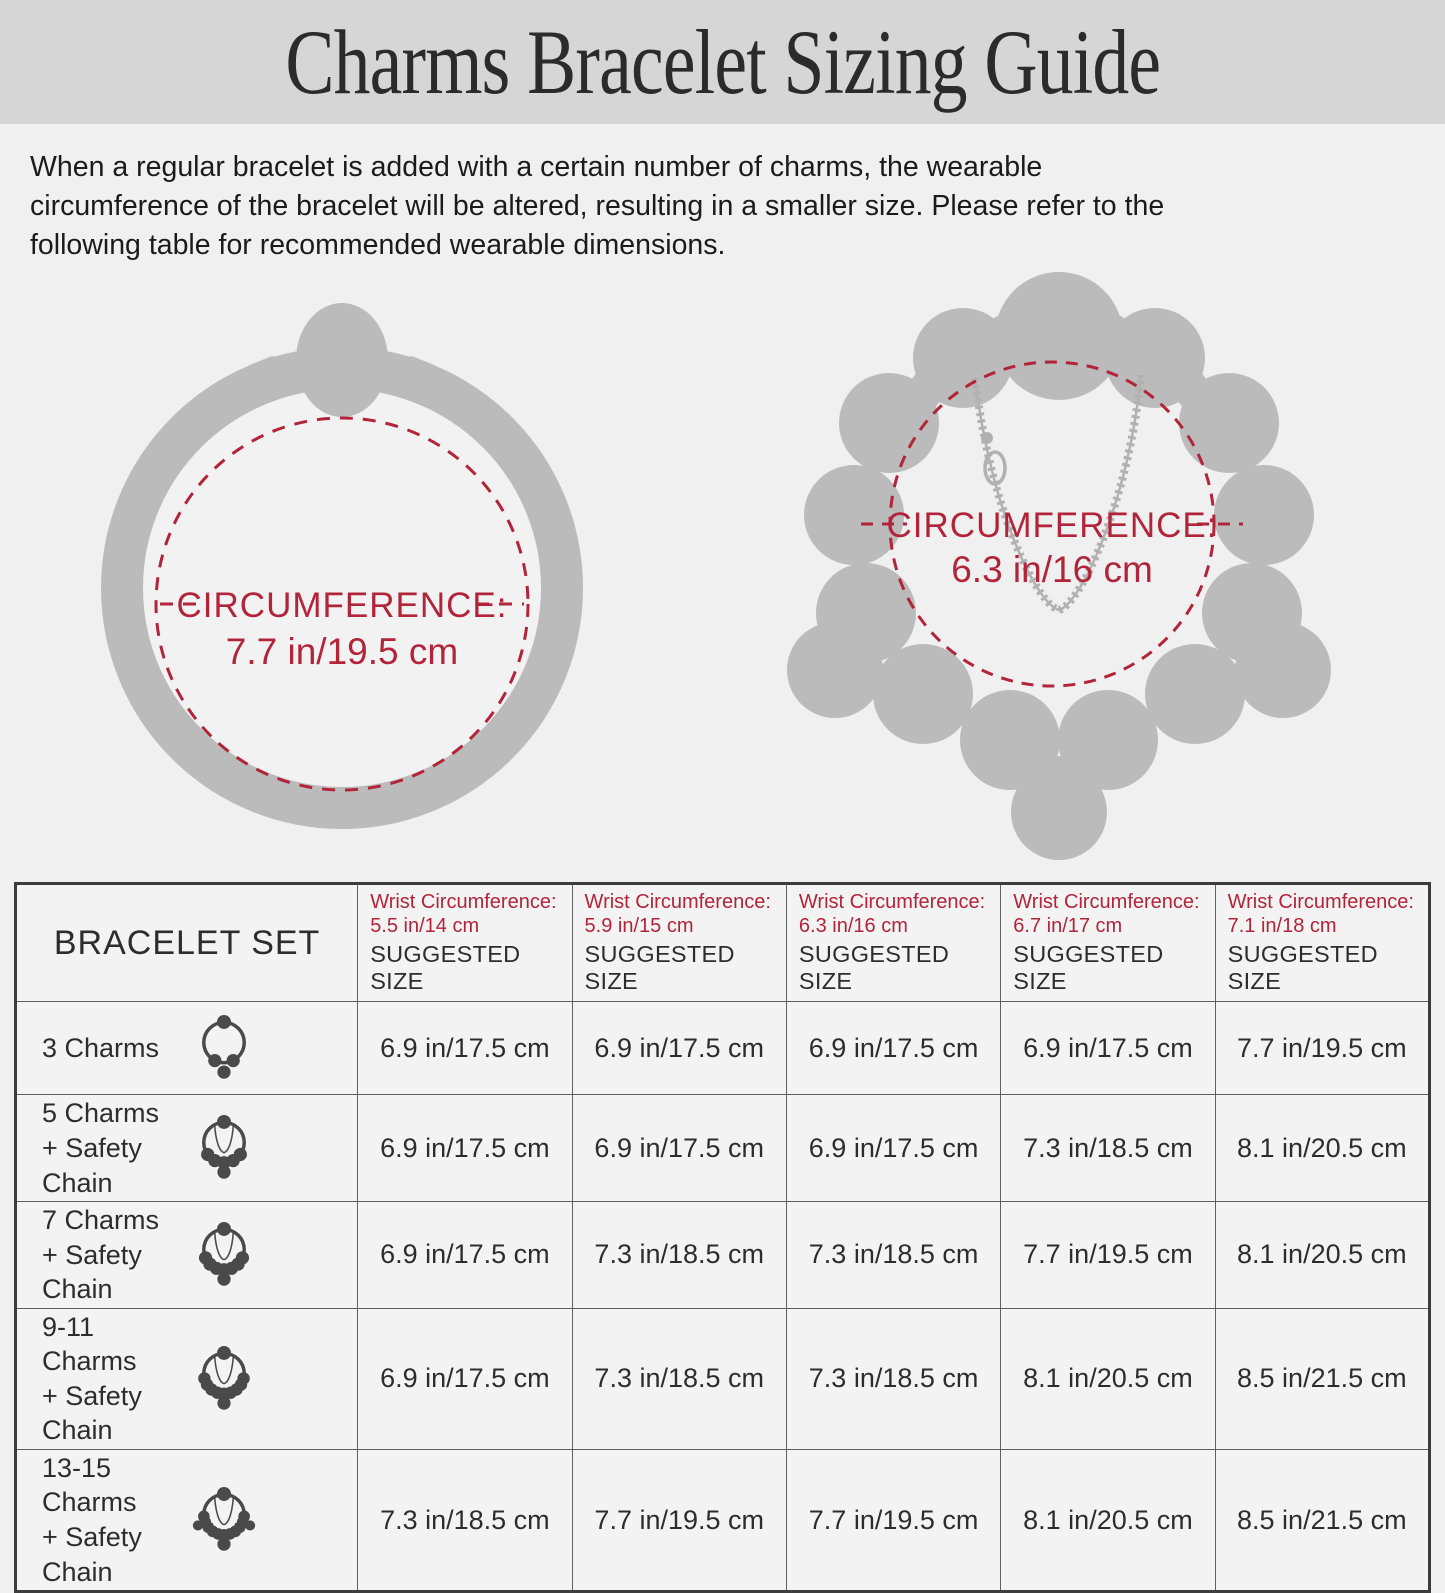 The width and height of the screenshot is (1445, 1593). Describe the element at coordinates (639, 925) in the screenshot. I see `wrist-circumference-value: 5.9 in/15 cm` at that location.